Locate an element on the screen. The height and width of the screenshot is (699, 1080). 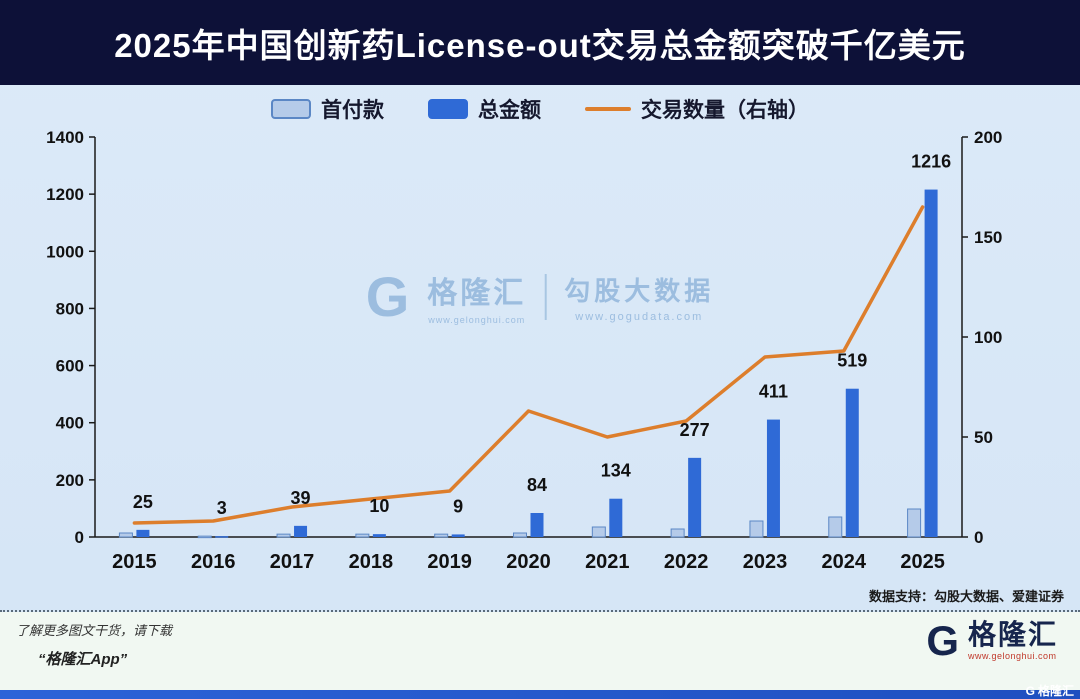
legend-item-total: 总金额 is located at coordinates (484, 109).